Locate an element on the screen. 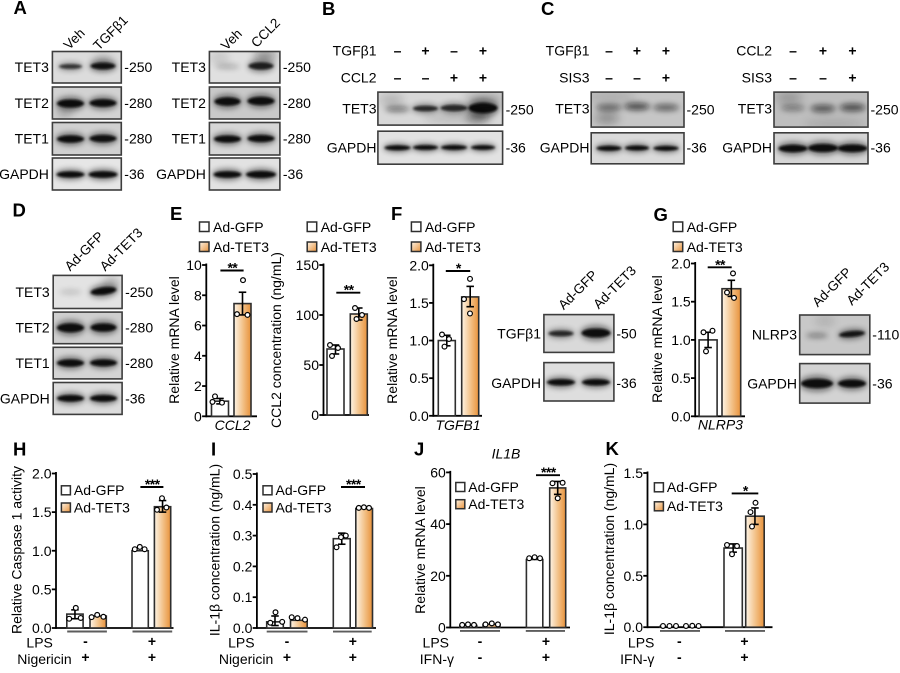 The height and width of the screenshot is (673, 900). svg-text: G is located at coordinates (661, 214).